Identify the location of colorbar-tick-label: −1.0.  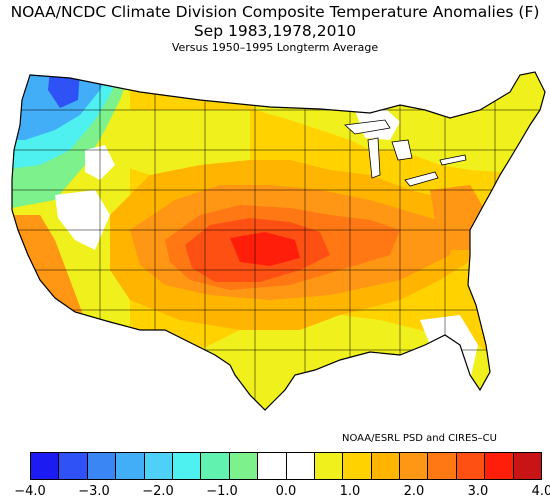
(222, 491).